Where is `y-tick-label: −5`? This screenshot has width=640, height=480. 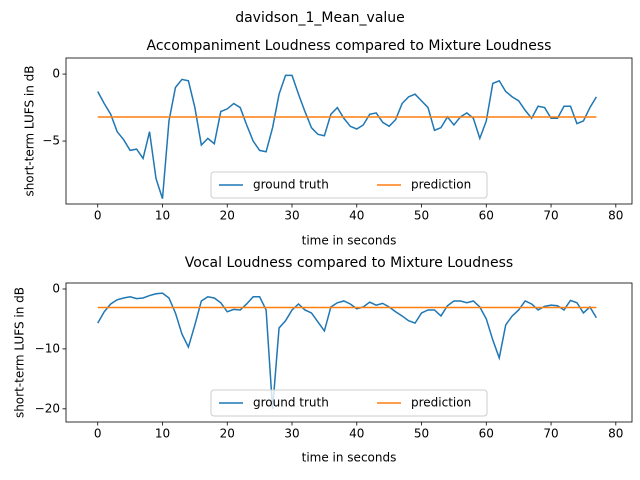
y-tick-label: −5 is located at coordinates (51, 141).